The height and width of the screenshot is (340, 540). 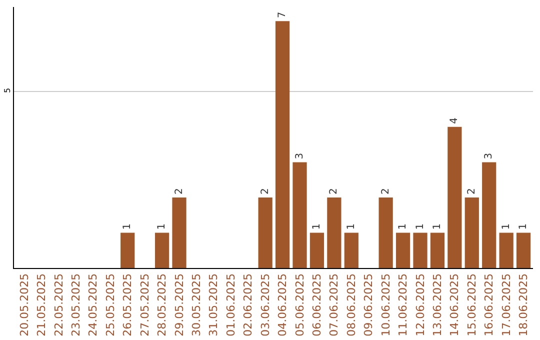 What do you see at coordinates (471, 304) in the screenshot?
I see `x-tick-label: 15.06.2025` at bounding box center [471, 304].